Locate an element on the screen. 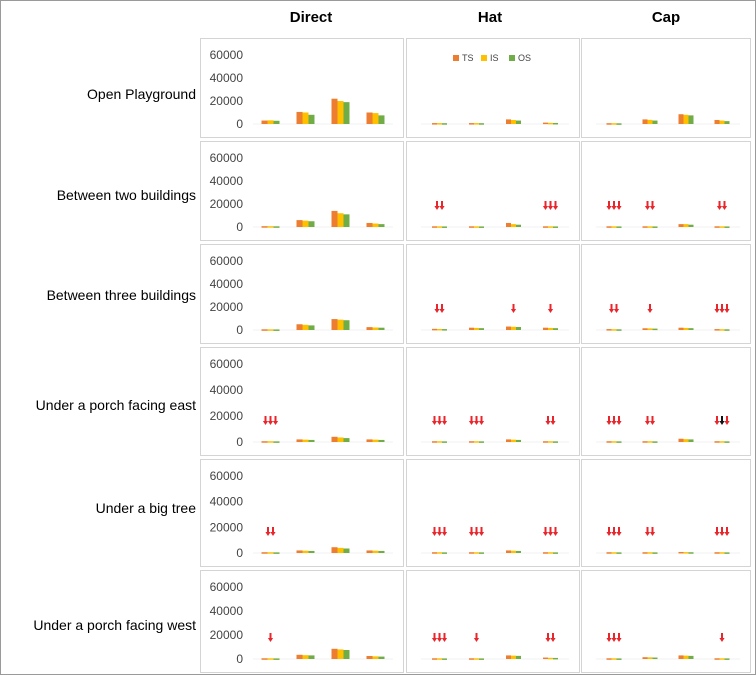 The width and height of the screenshot is (756, 675). row-label-porch-west: Under a porch facing west is located at coordinates (114, 625).